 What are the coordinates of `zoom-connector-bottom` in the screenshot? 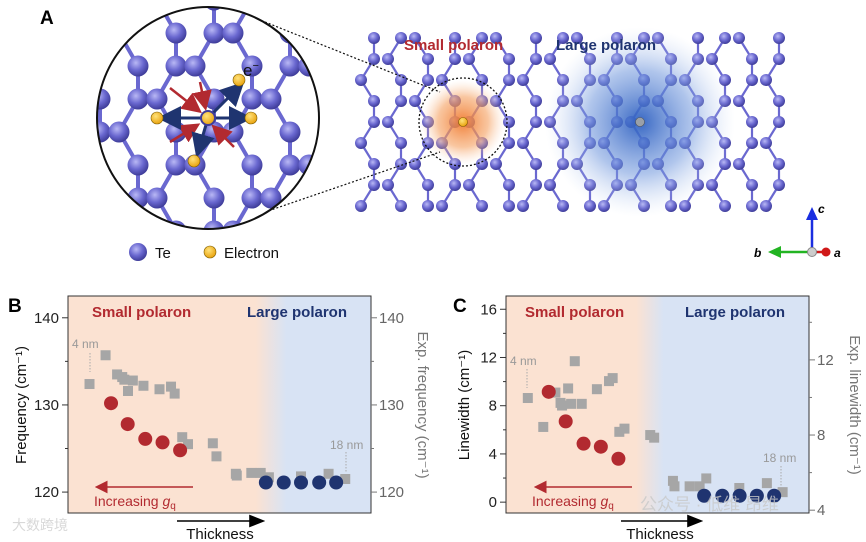 It's located at (352, 182).